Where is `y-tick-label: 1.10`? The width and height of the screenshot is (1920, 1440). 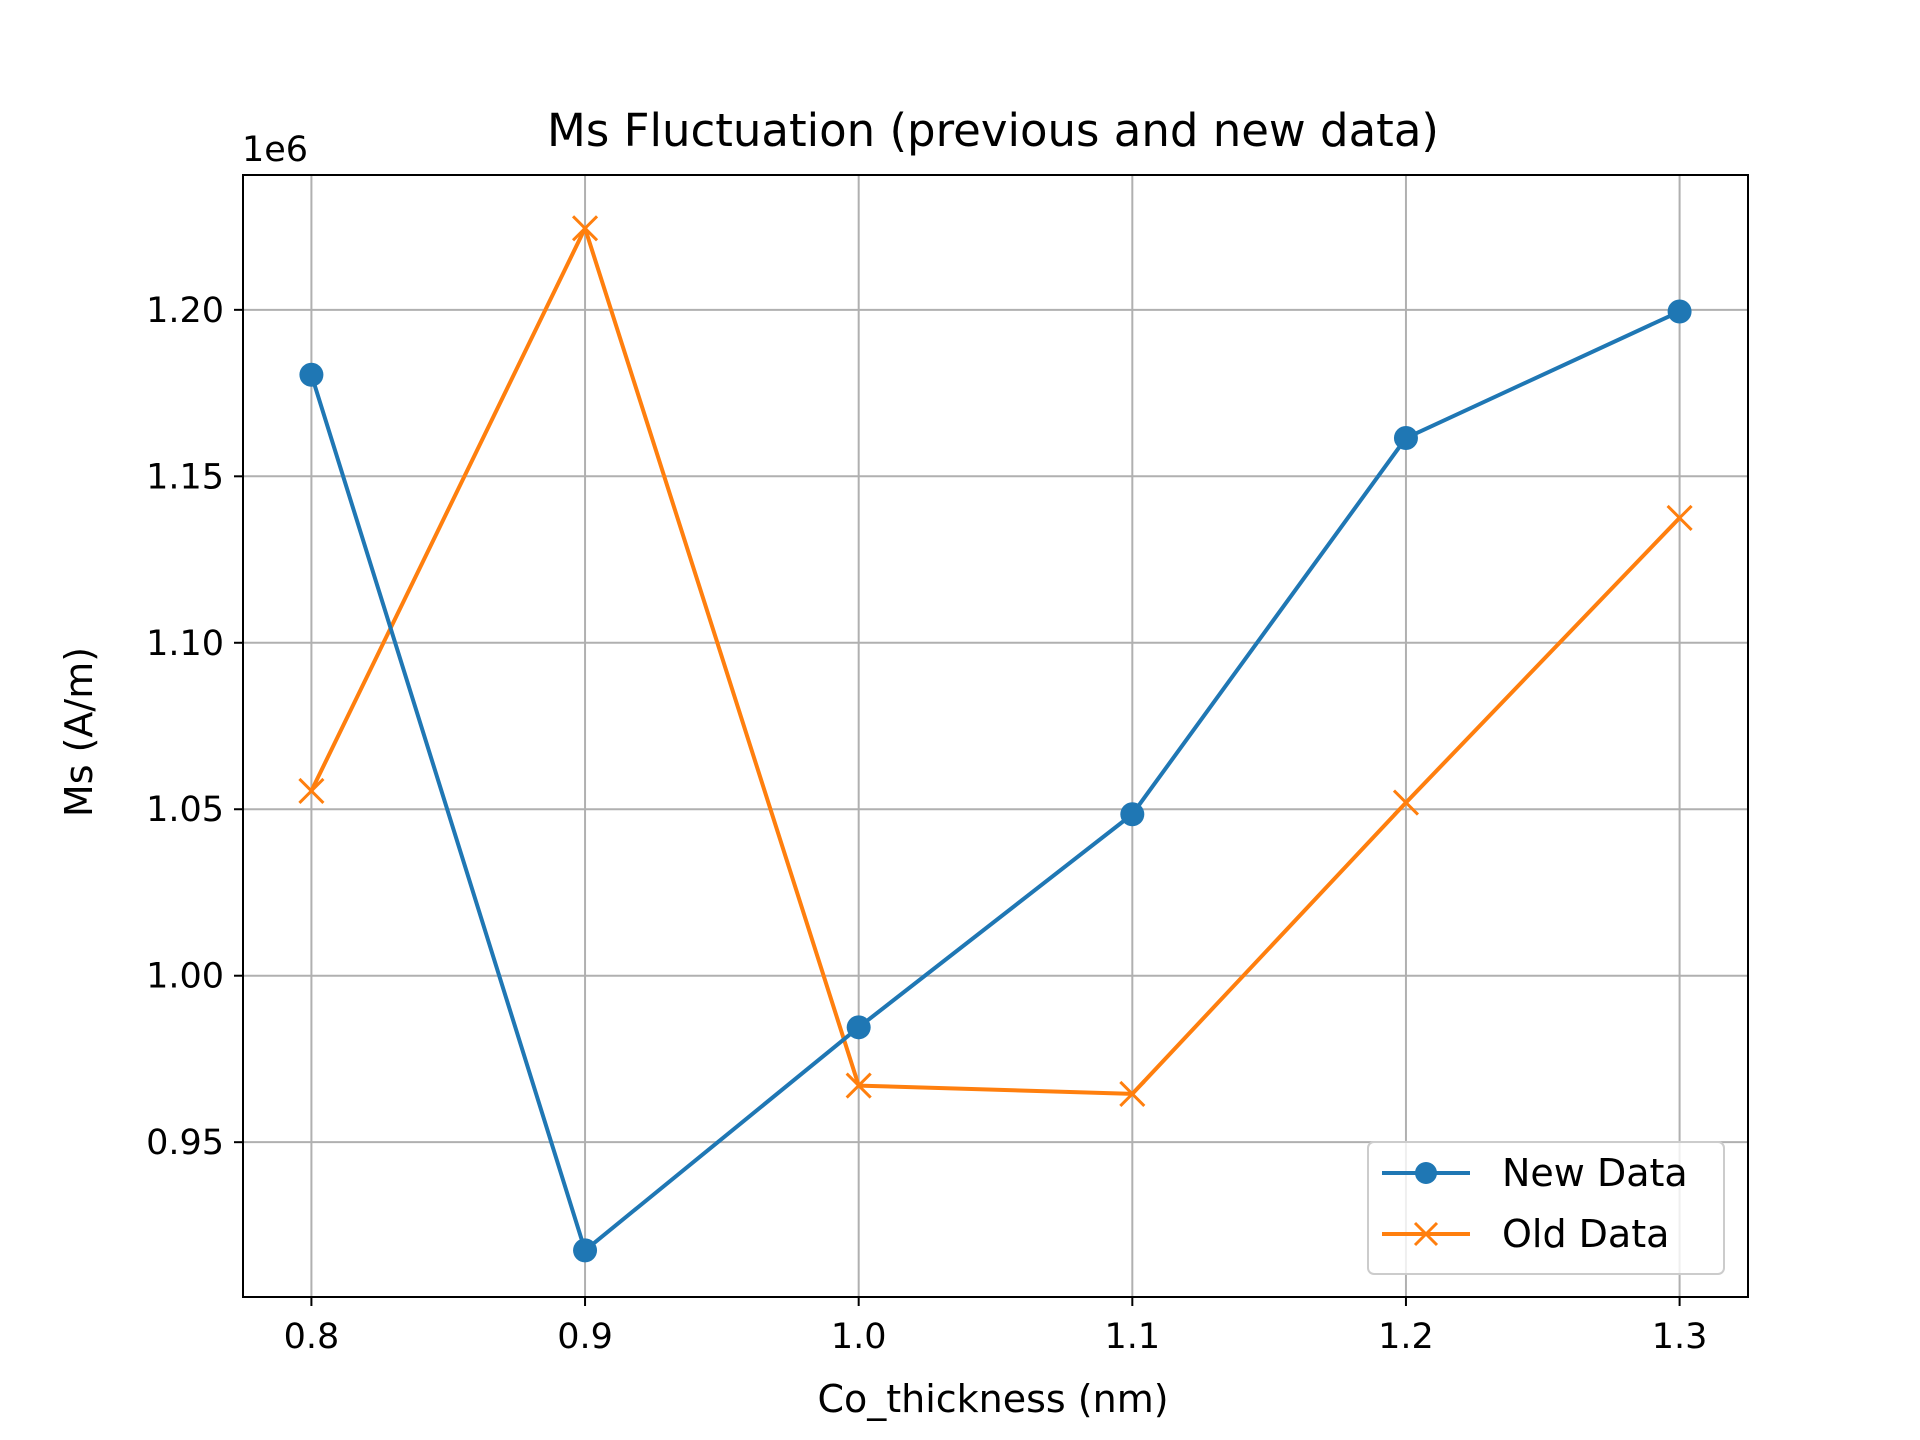
y-tick-label: 1.10 is located at coordinates (185, 644).